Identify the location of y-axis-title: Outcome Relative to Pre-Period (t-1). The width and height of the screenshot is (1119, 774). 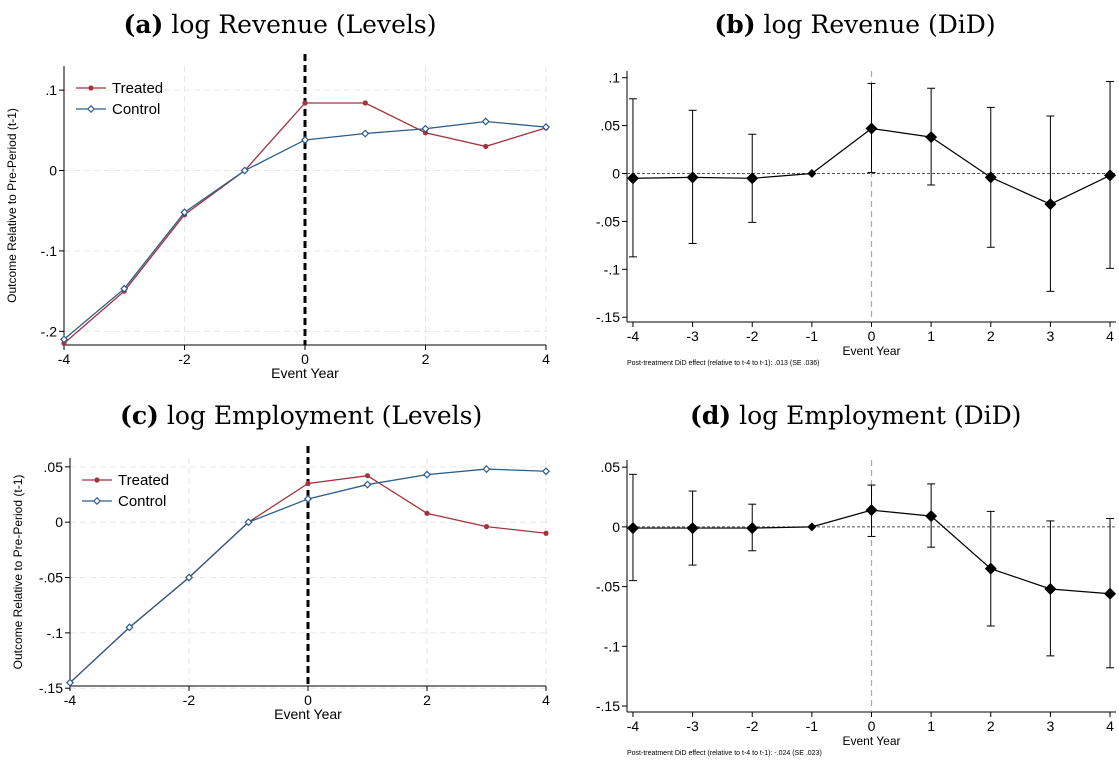
(18, 572).